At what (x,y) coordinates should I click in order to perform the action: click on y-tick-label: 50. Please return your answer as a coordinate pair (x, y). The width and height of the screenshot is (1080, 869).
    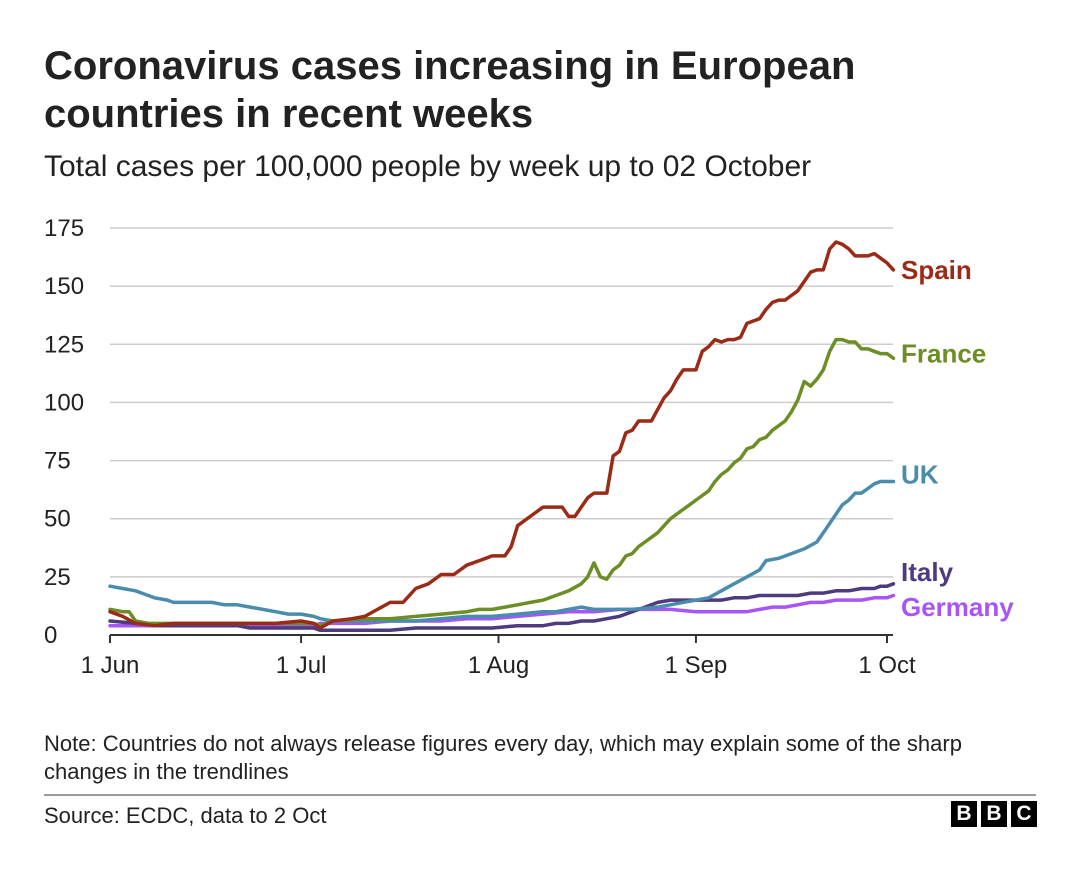
    Looking at the image, I should click on (57, 519).